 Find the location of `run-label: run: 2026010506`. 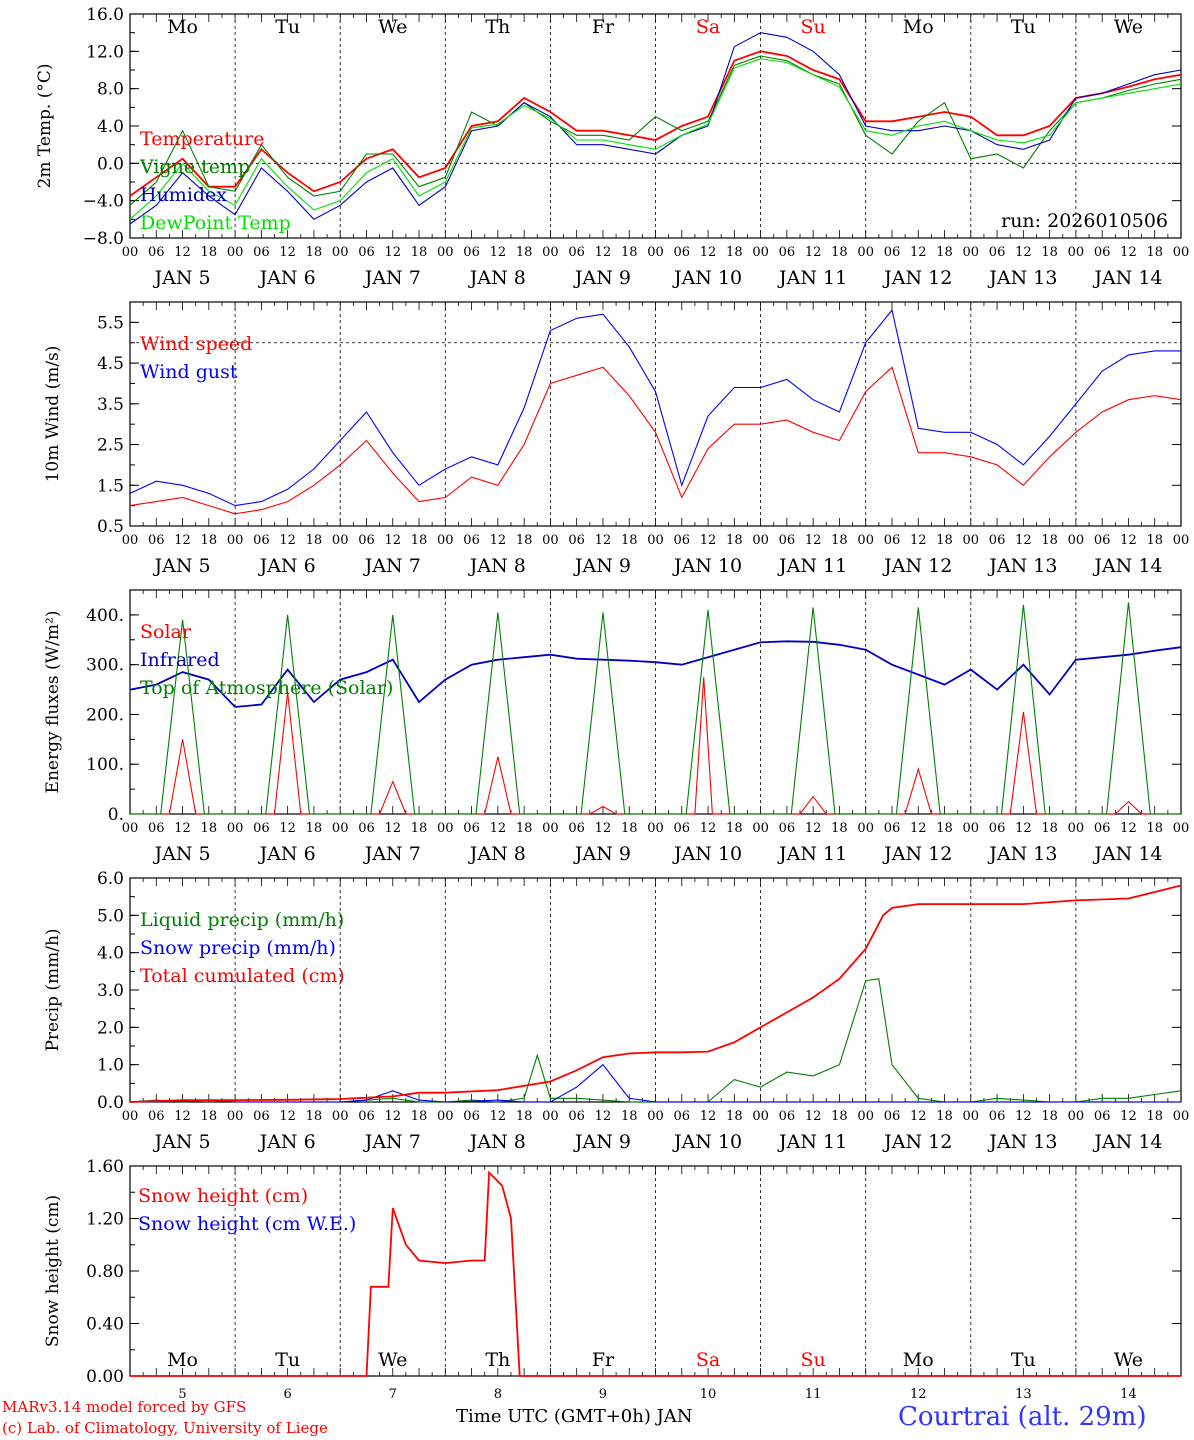

run-label: run: 2026010506 is located at coordinates (1084, 221).